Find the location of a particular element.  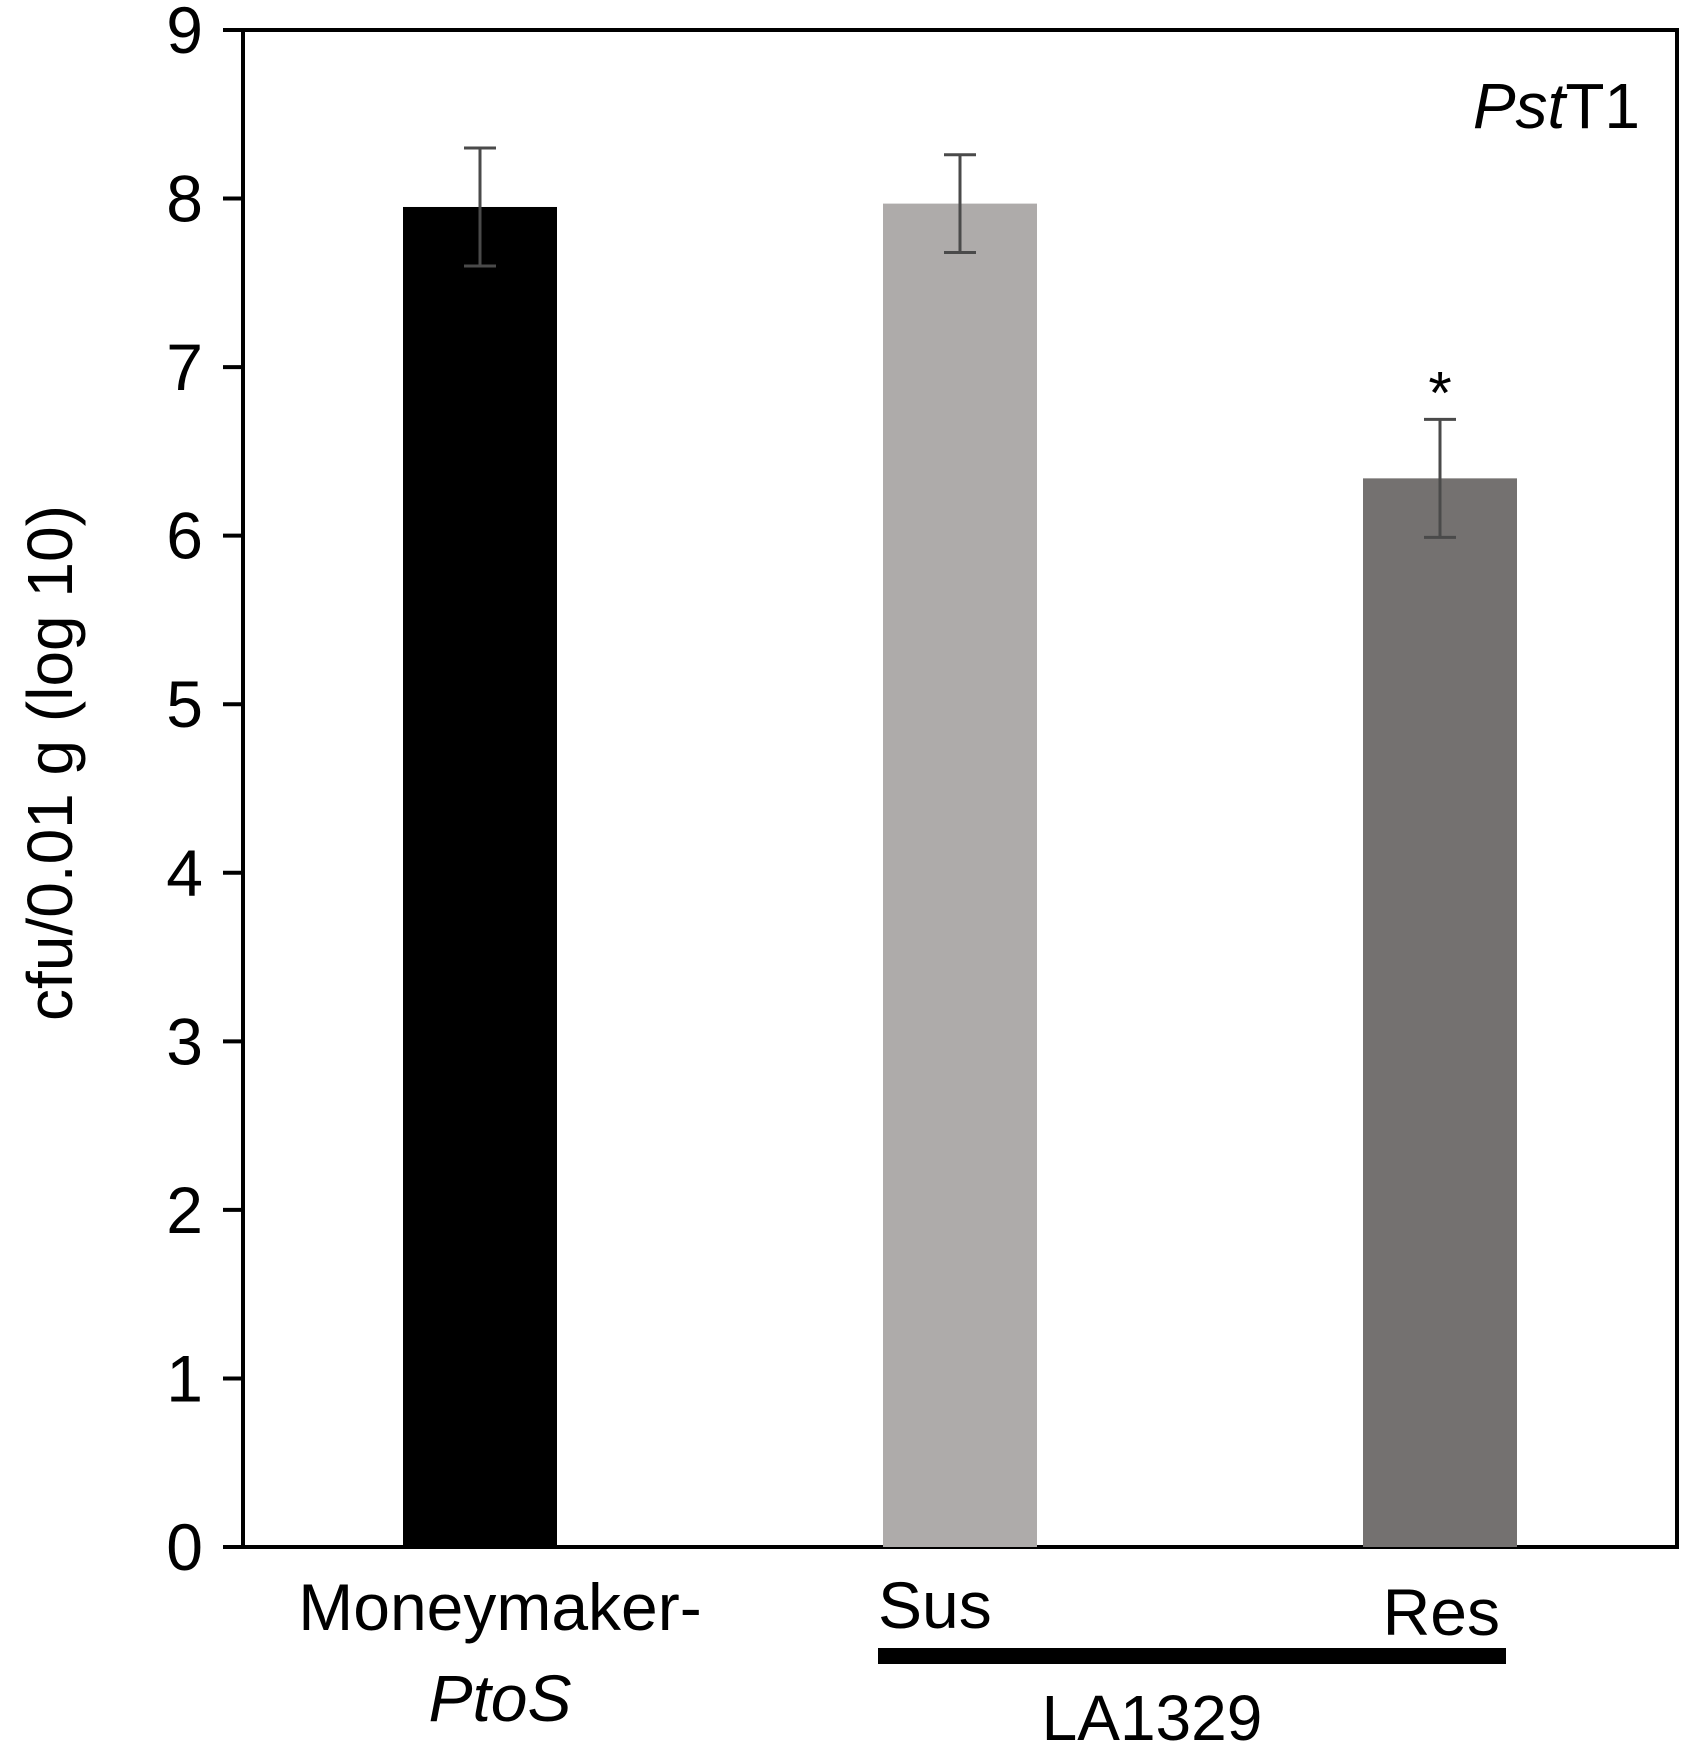

significance-mark: * is located at coordinates (1439, 392).